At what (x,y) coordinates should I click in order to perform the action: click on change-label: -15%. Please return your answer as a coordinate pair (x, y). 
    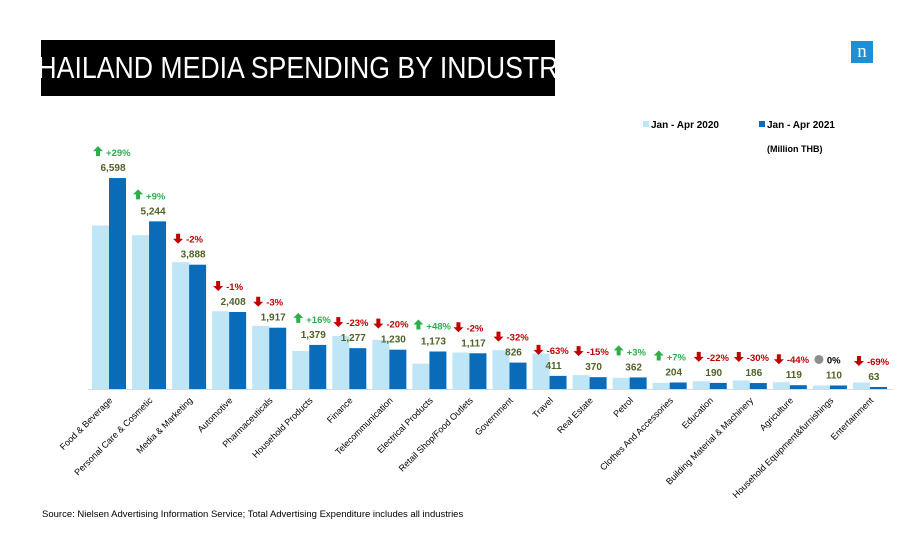
    Looking at the image, I should click on (598, 352).